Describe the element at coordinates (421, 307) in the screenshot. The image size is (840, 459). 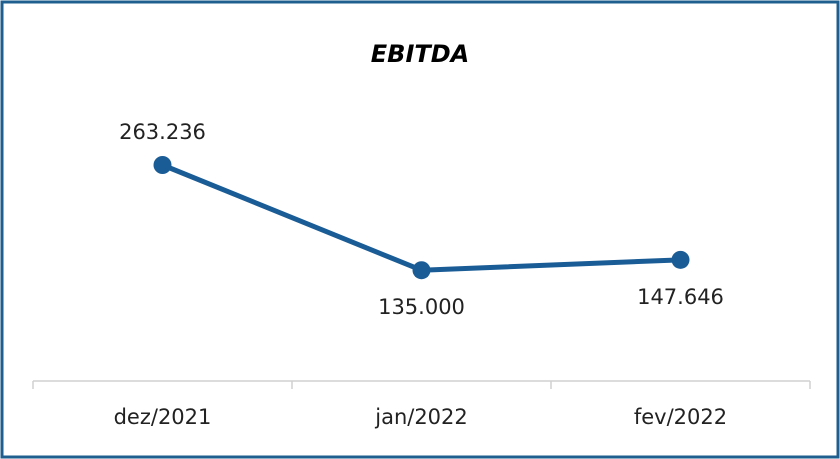
I see `data-label: 135.000` at that location.